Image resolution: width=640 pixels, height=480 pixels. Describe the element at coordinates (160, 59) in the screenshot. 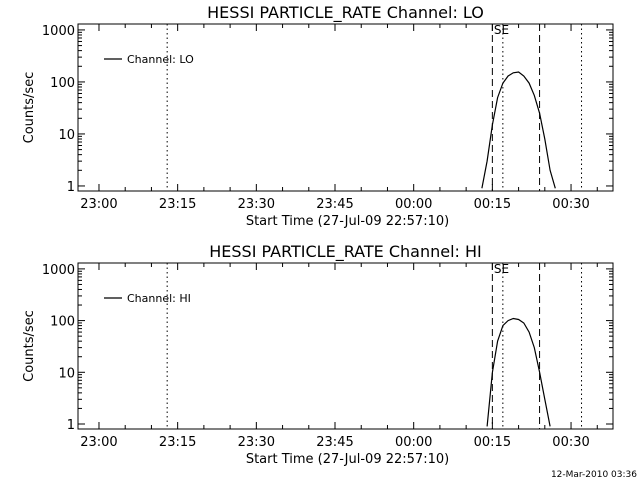

I see `legend-entry: Channel: LO` at that location.